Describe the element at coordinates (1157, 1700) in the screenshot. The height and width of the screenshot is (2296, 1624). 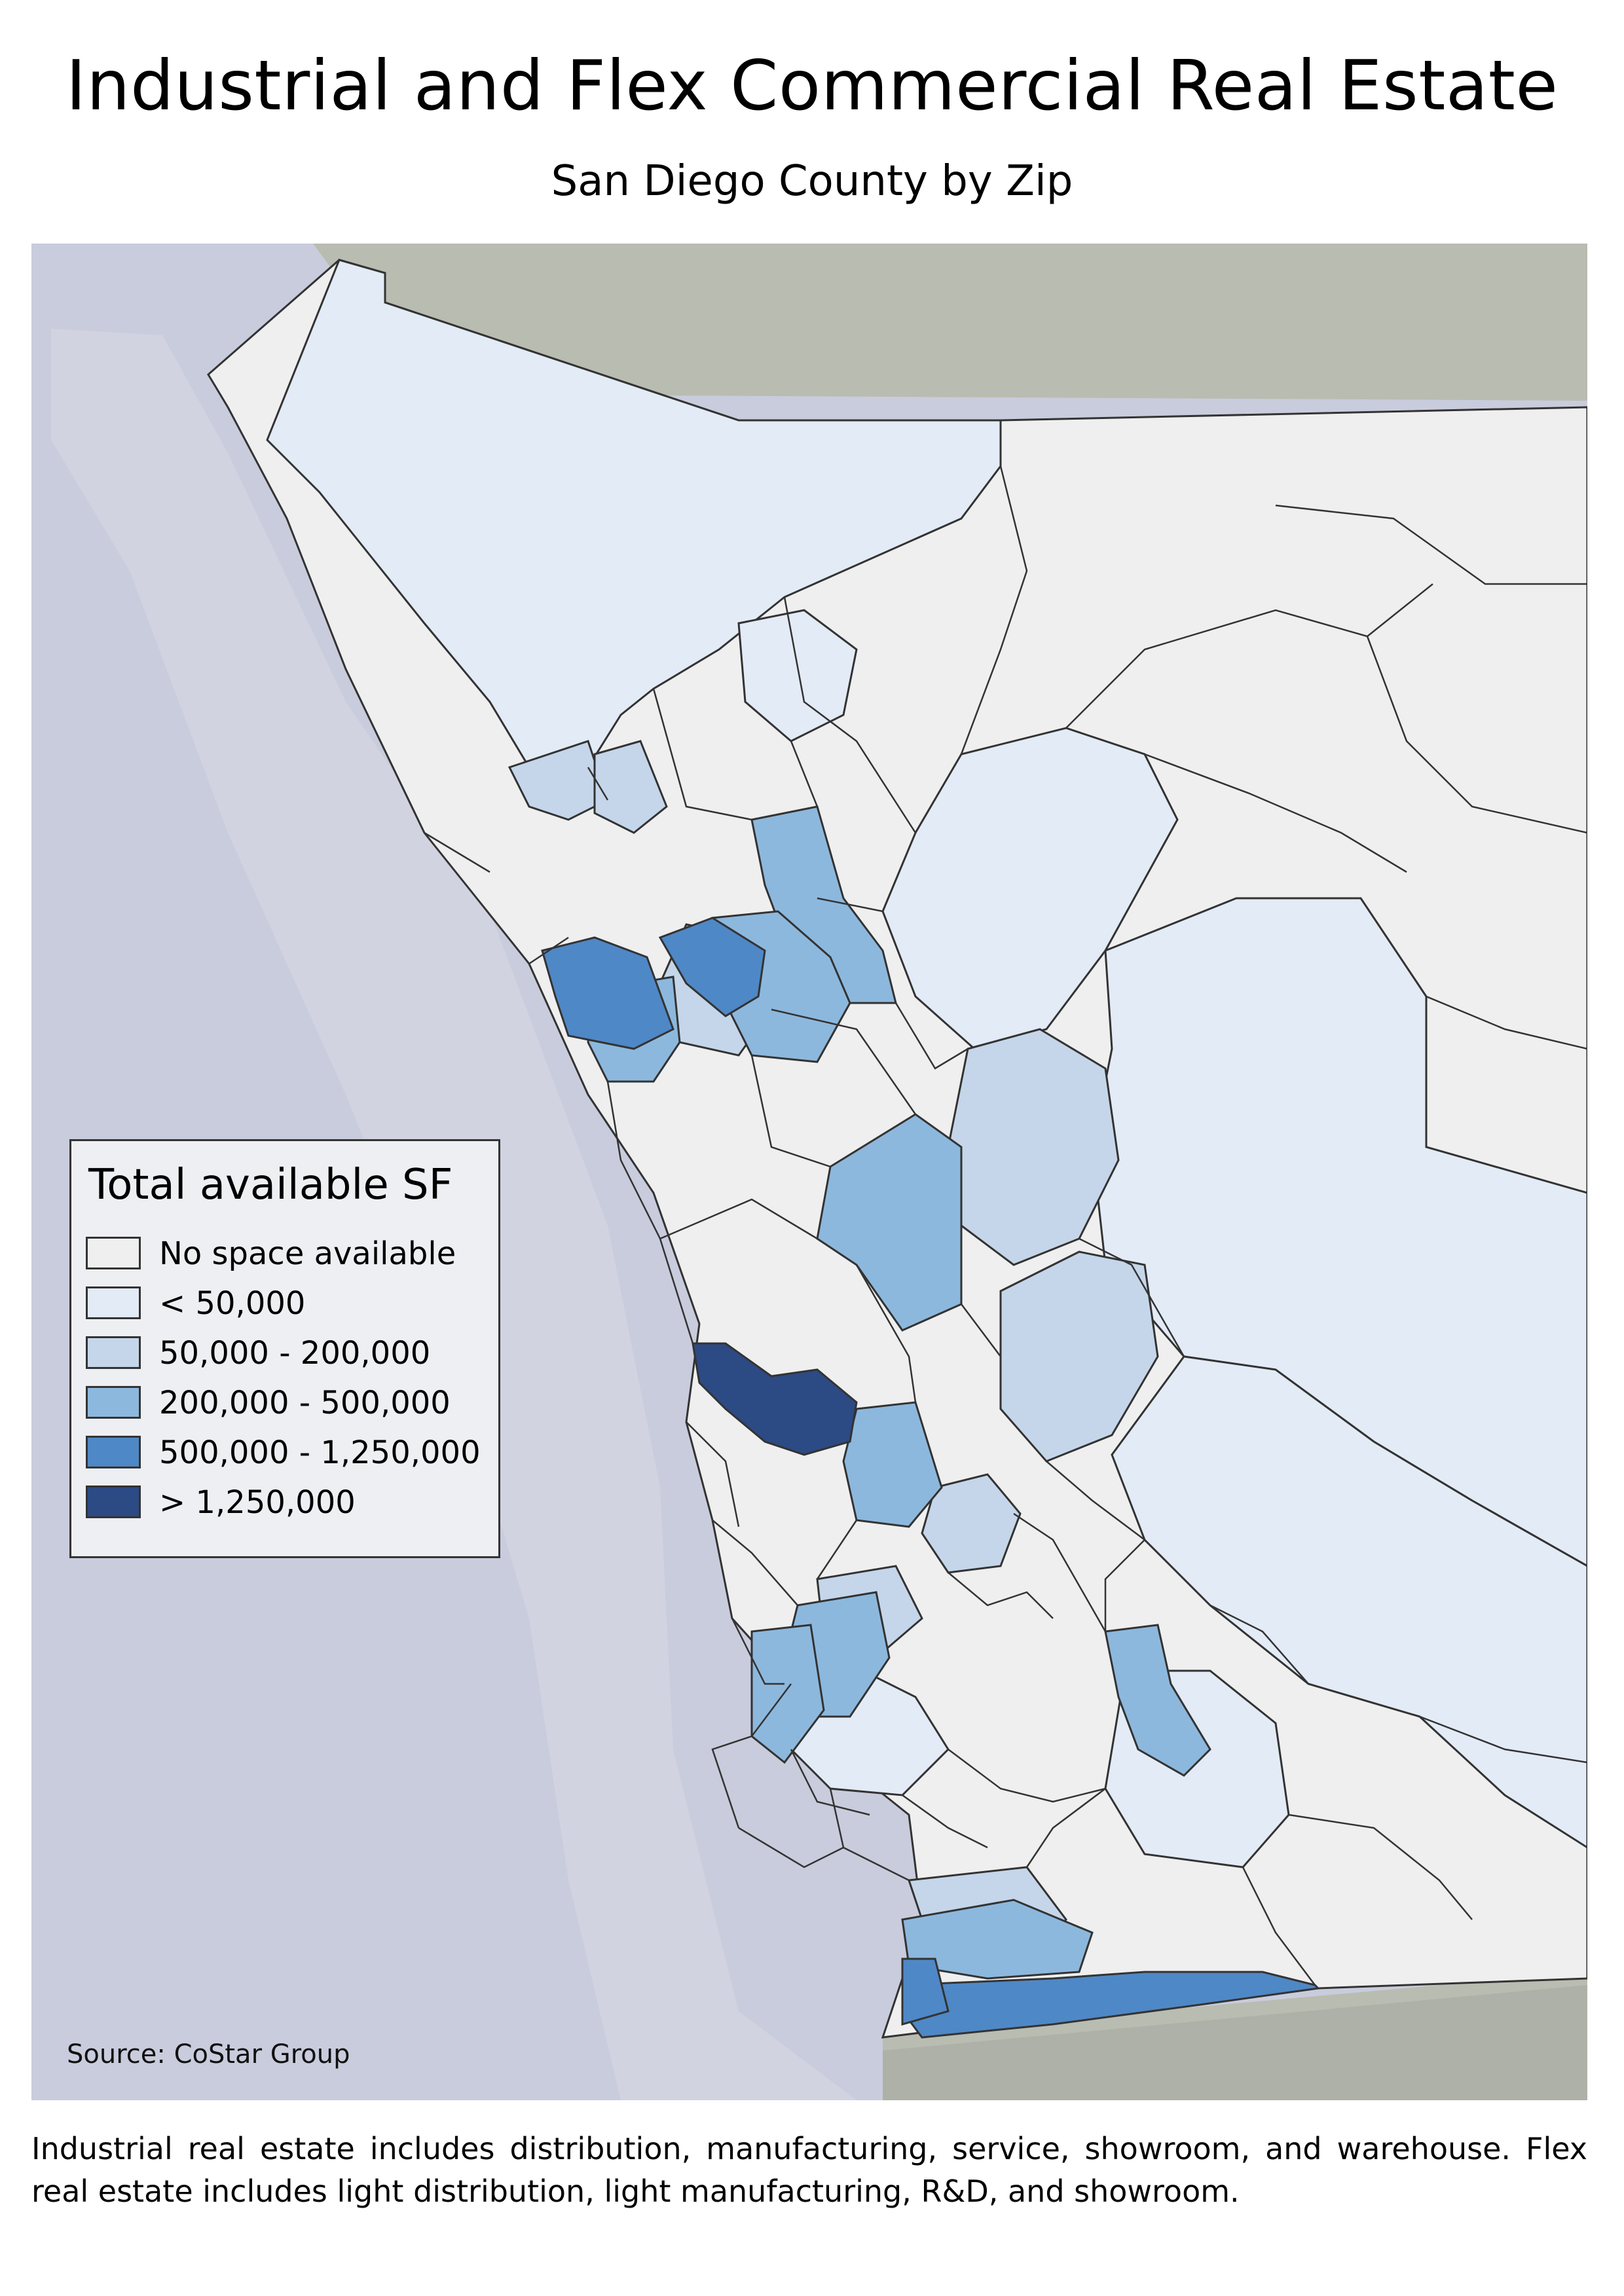
I see `region-el-cajon` at that location.